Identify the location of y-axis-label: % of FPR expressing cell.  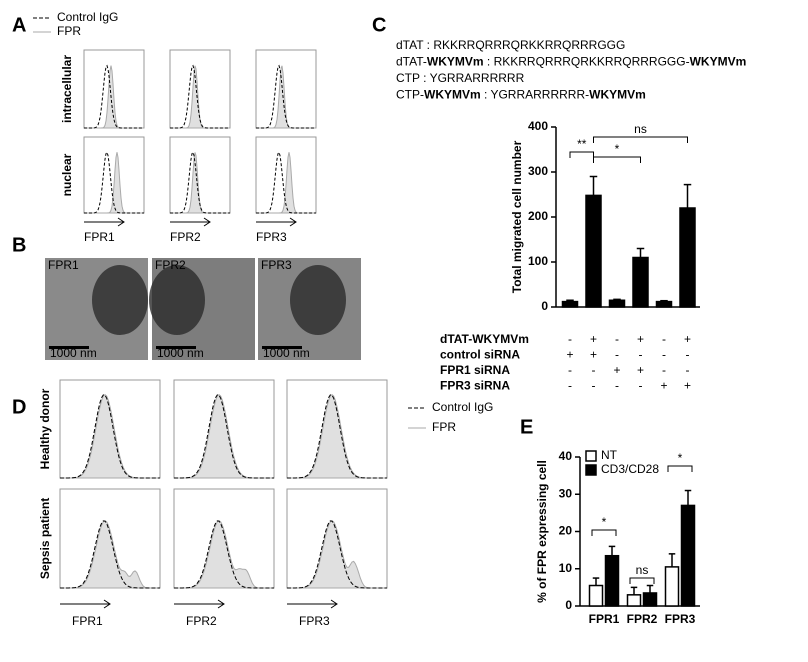
(542, 531).